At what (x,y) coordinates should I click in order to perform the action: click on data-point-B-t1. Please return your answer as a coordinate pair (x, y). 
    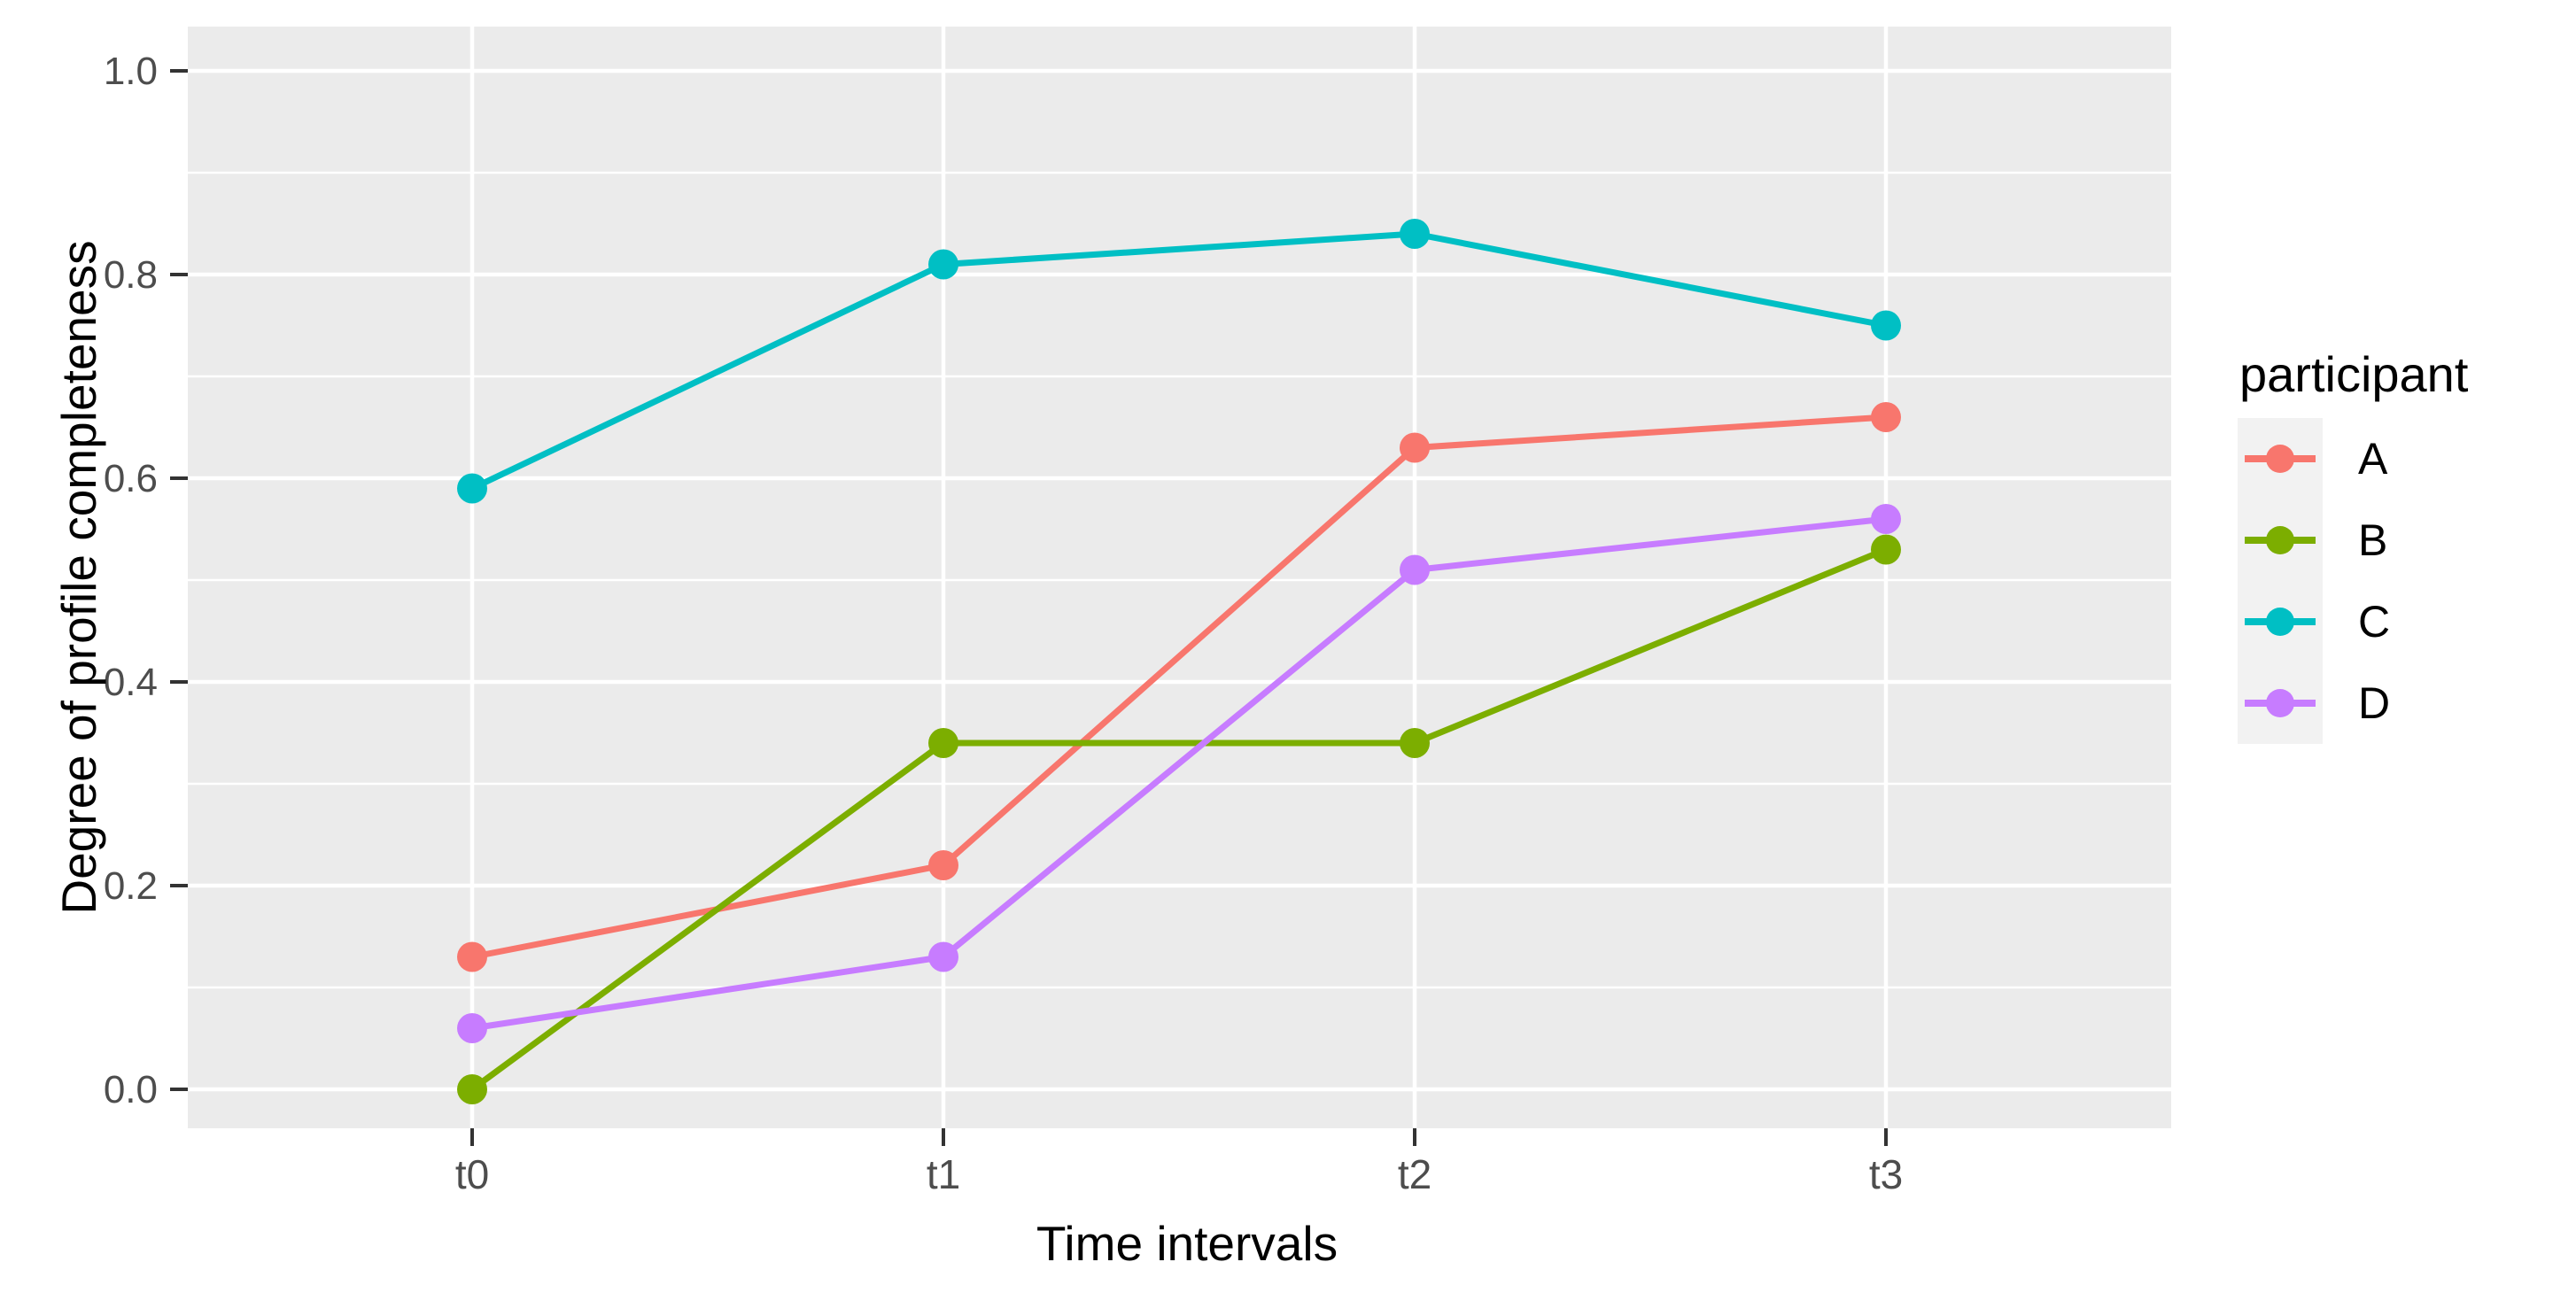
    Looking at the image, I should click on (943, 743).